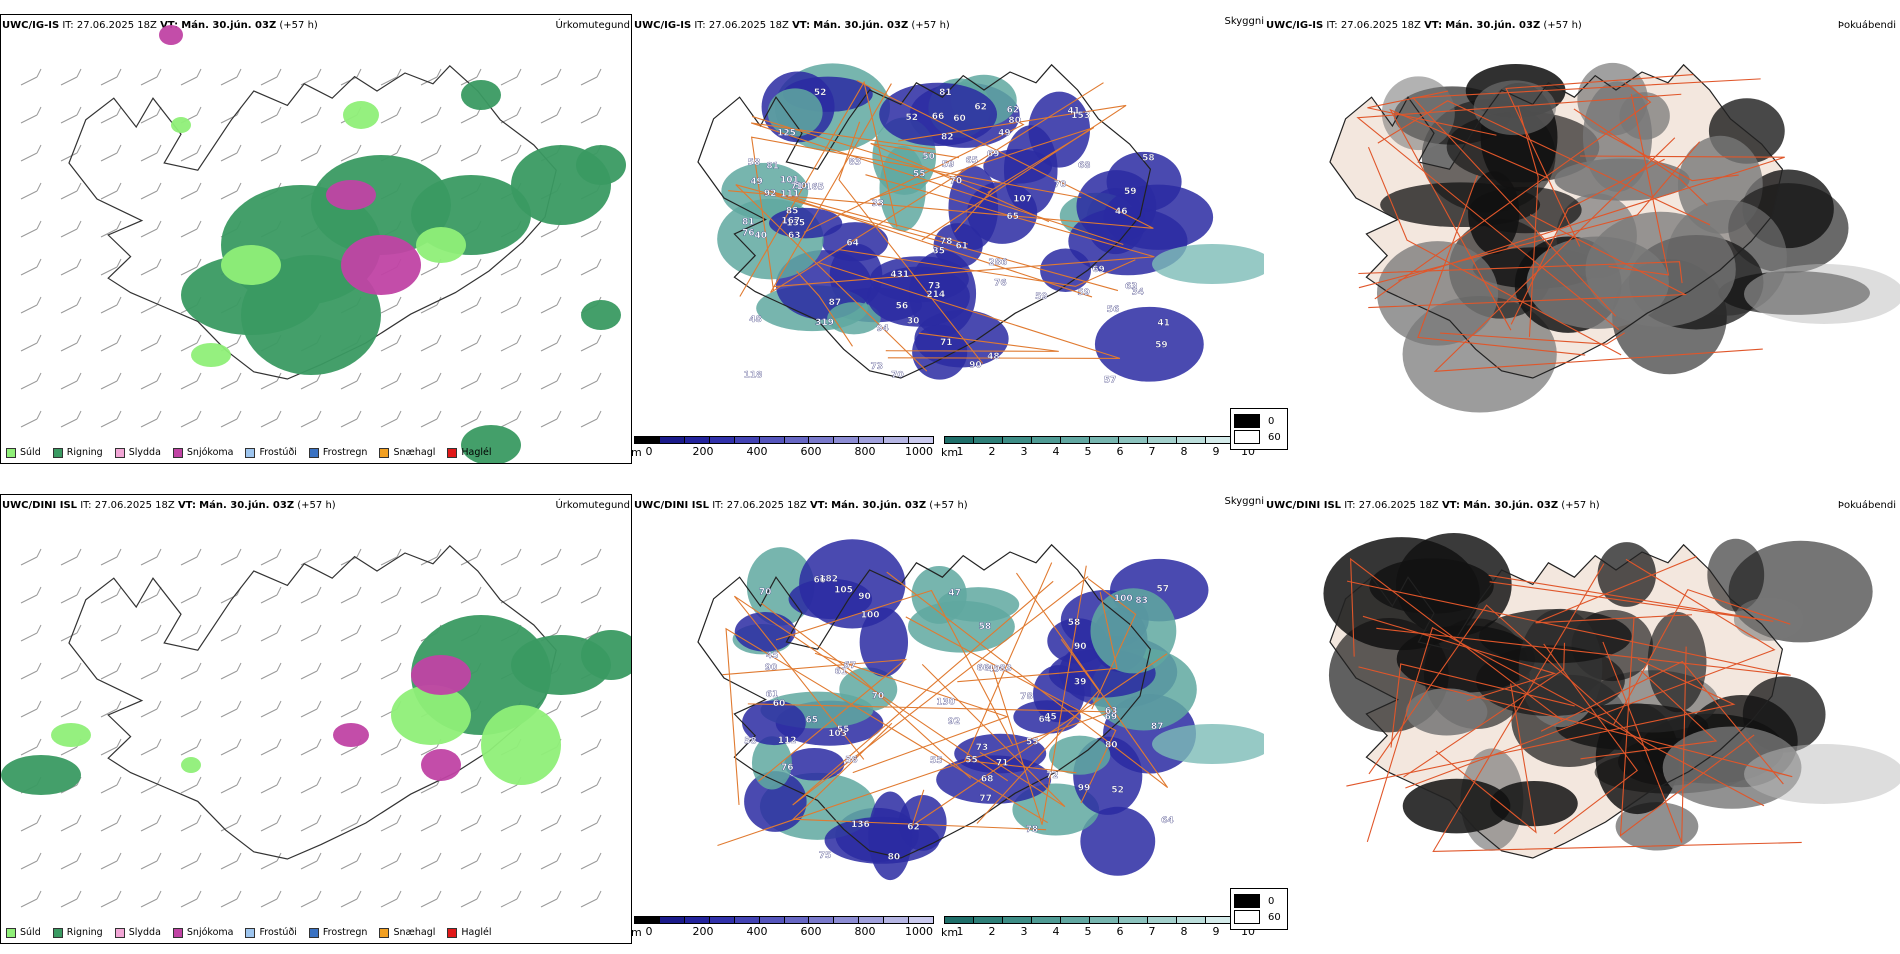 This screenshot has height=954, width=1900. I want to click on visibility-value: 82, so click(947, 137).